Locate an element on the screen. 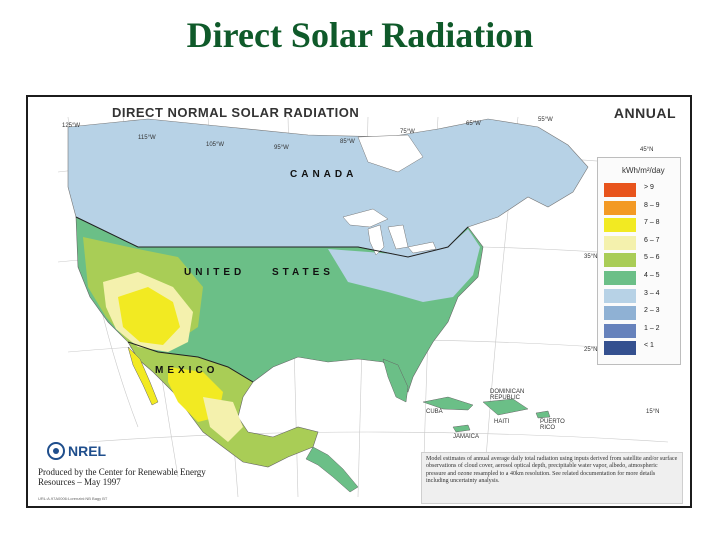 This screenshot has width=720, height=540. legend-item: 7 – 8 is located at coordinates (639, 225).